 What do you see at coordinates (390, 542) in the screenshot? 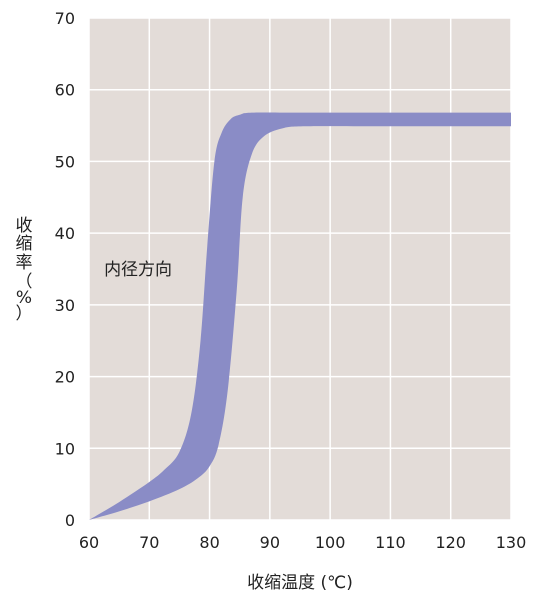
I see `x-tick-label-110: 110` at bounding box center [390, 542].